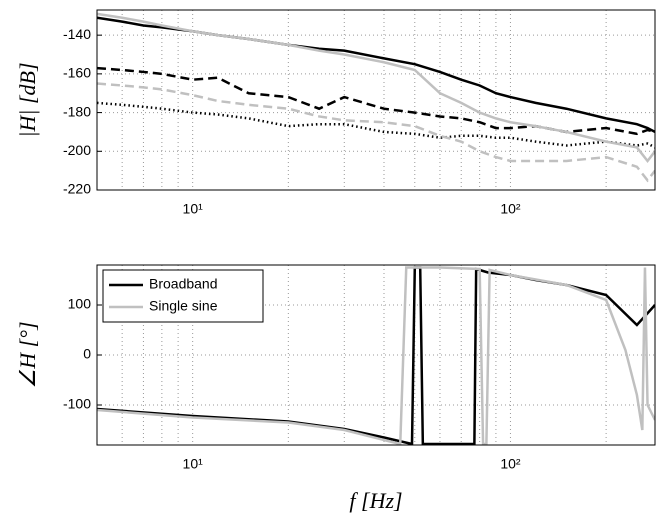 The height and width of the screenshot is (525, 657). I want to click on y-tick-label: 100, so click(80, 304).